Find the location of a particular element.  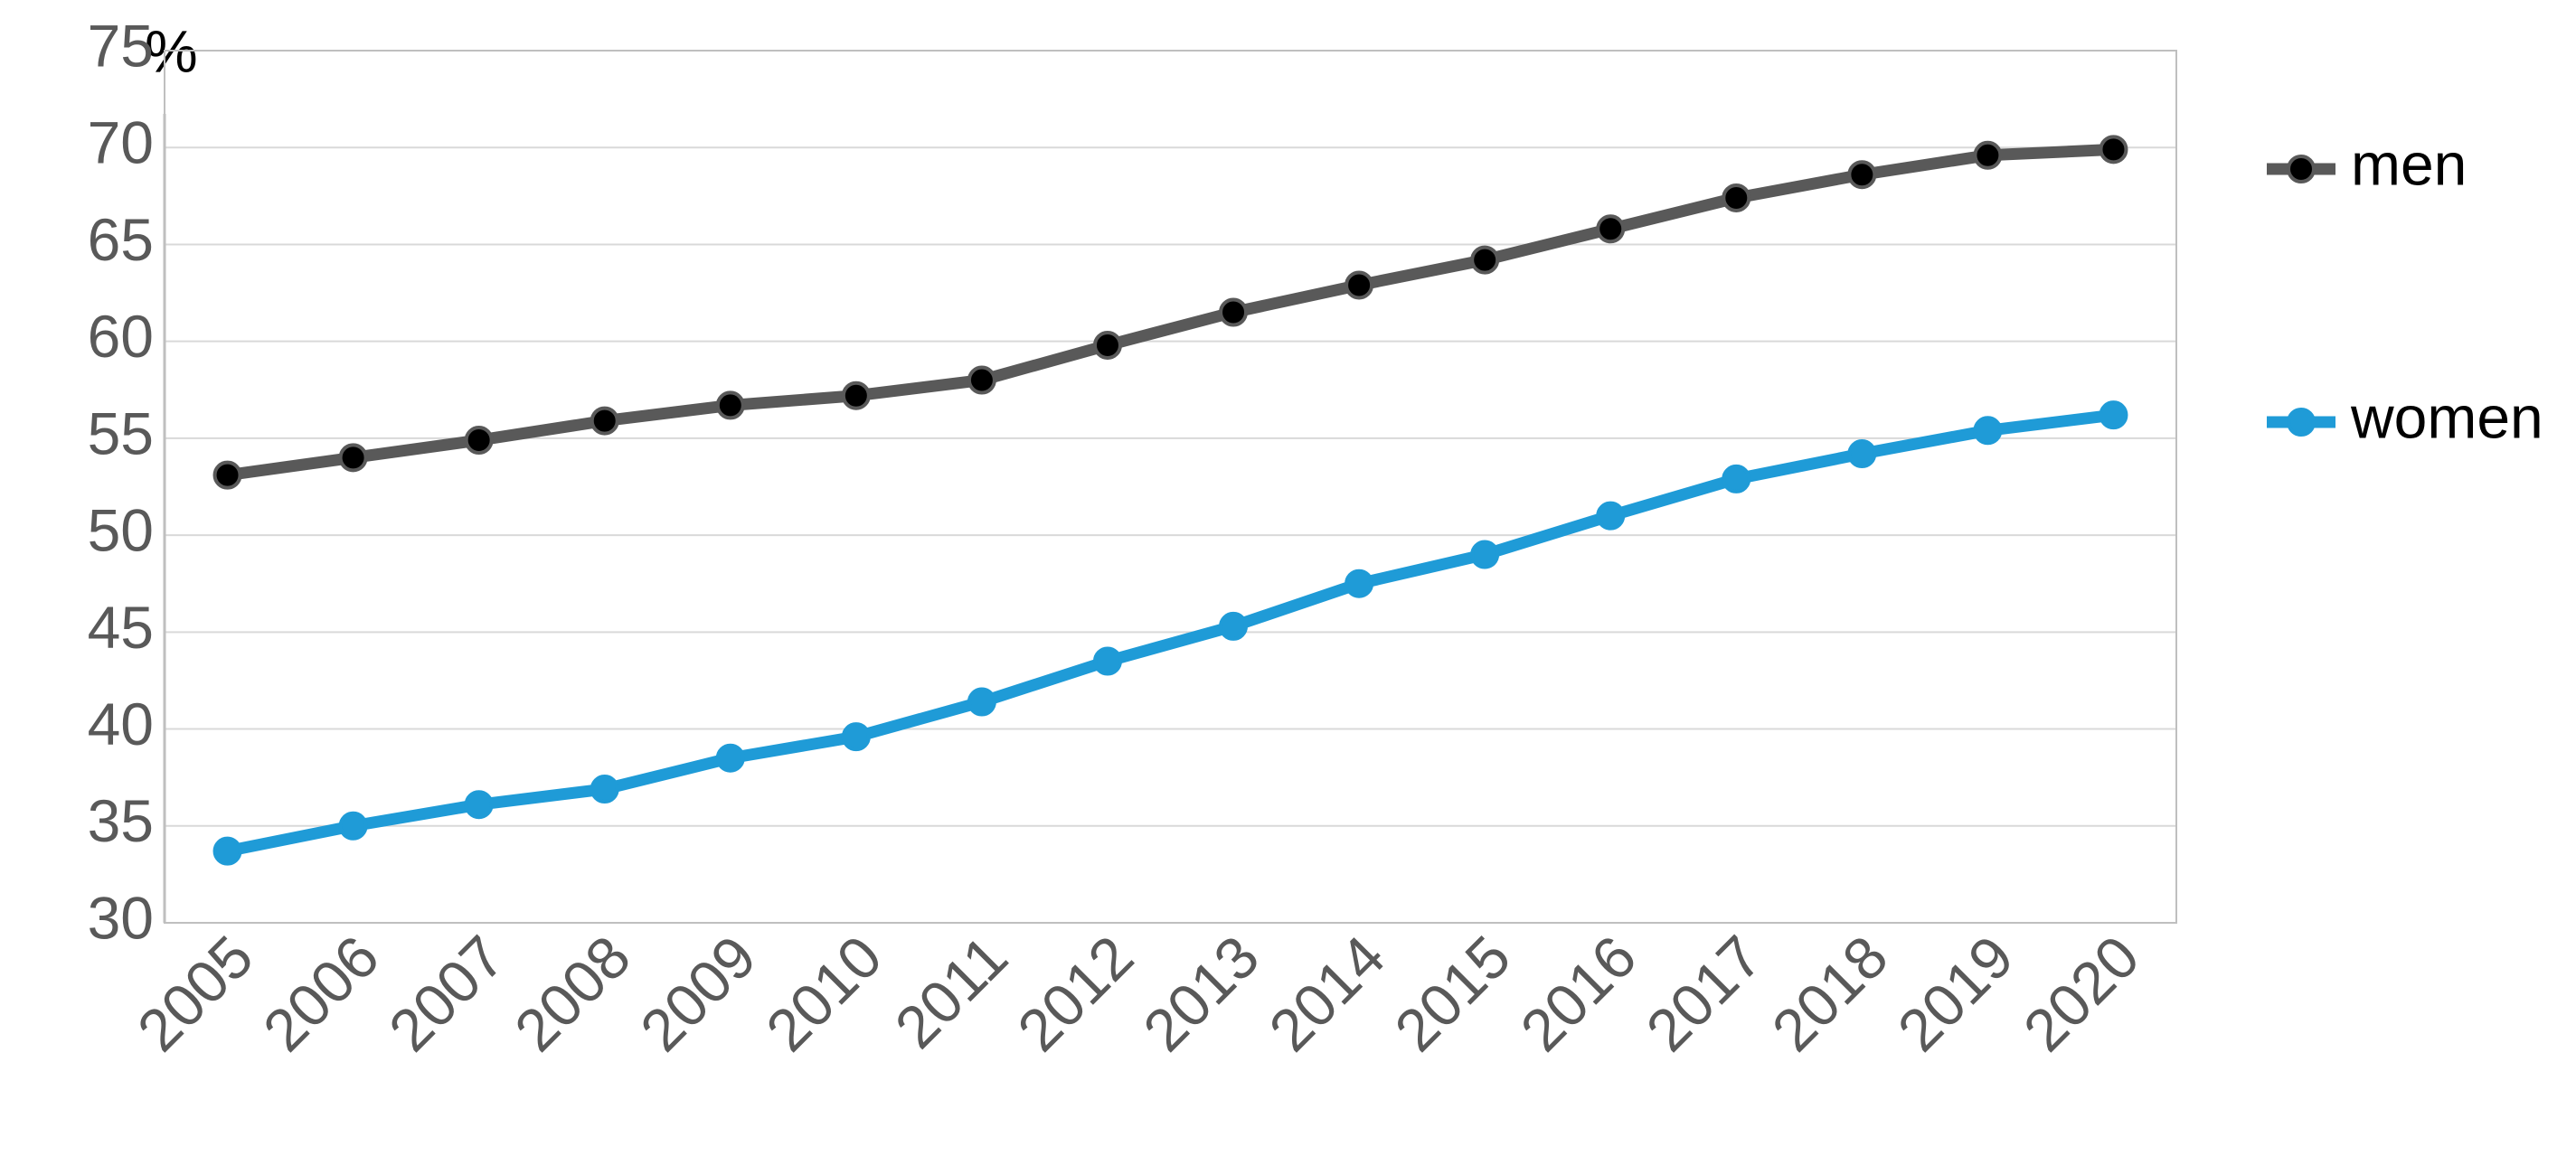

x-tick-label: 2017 is located at coordinates (1703, 993).